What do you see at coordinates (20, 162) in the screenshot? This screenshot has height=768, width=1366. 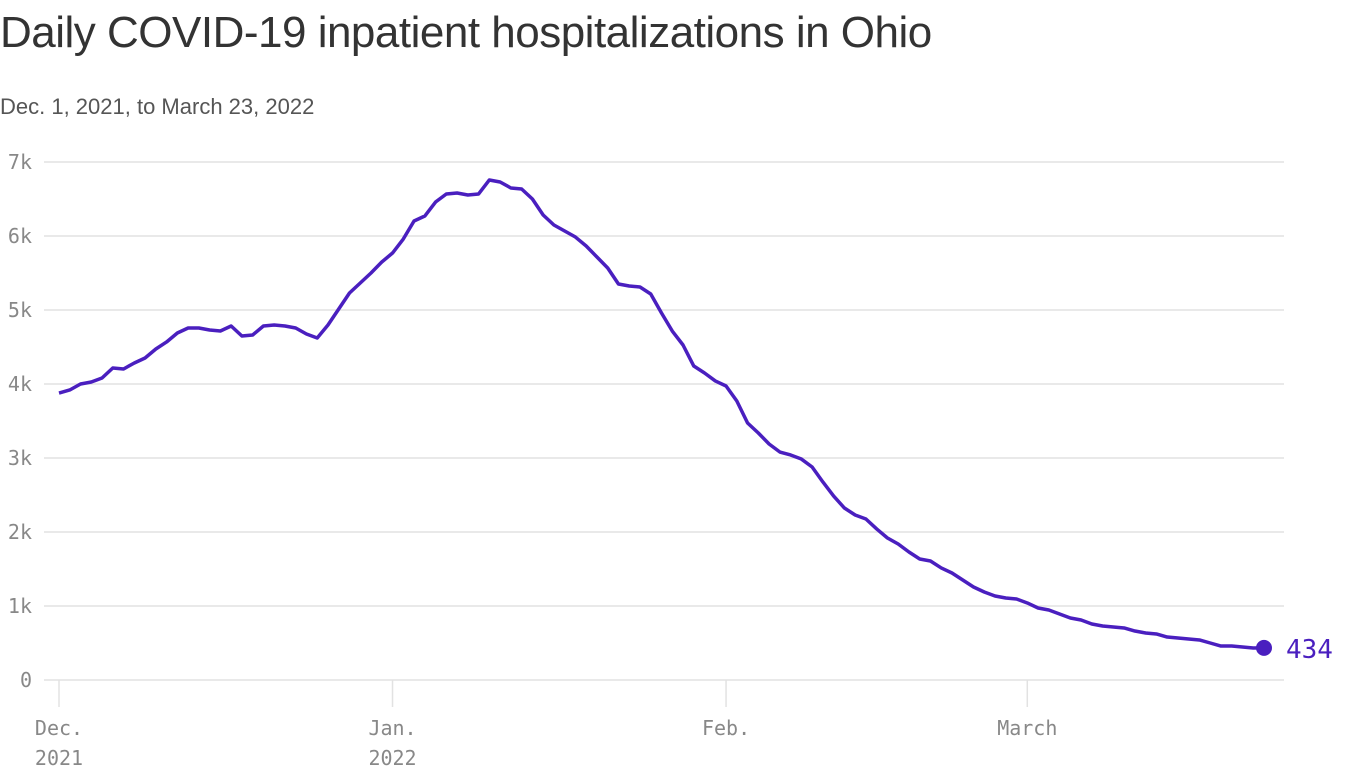 I see `y-tick-label: 7k` at bounding box center [20, 162].